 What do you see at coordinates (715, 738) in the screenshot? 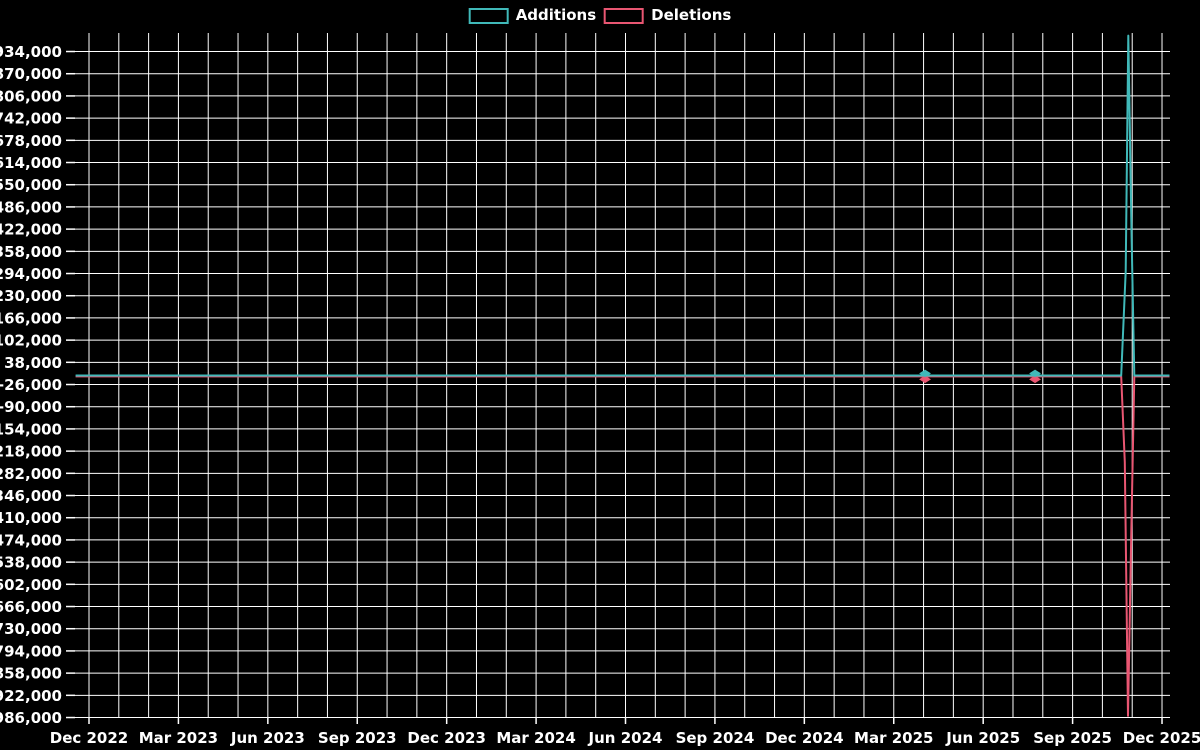
I see `x-axis-tick-label: Sep 2024` at bounding box center [715, 738].